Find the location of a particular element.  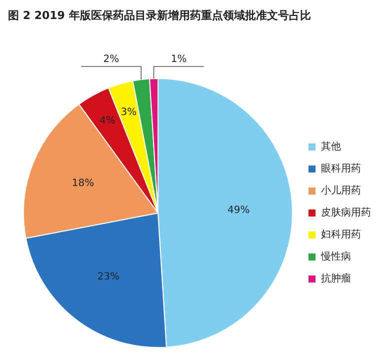

data-label: 49% is located at coordinates (239, 210).